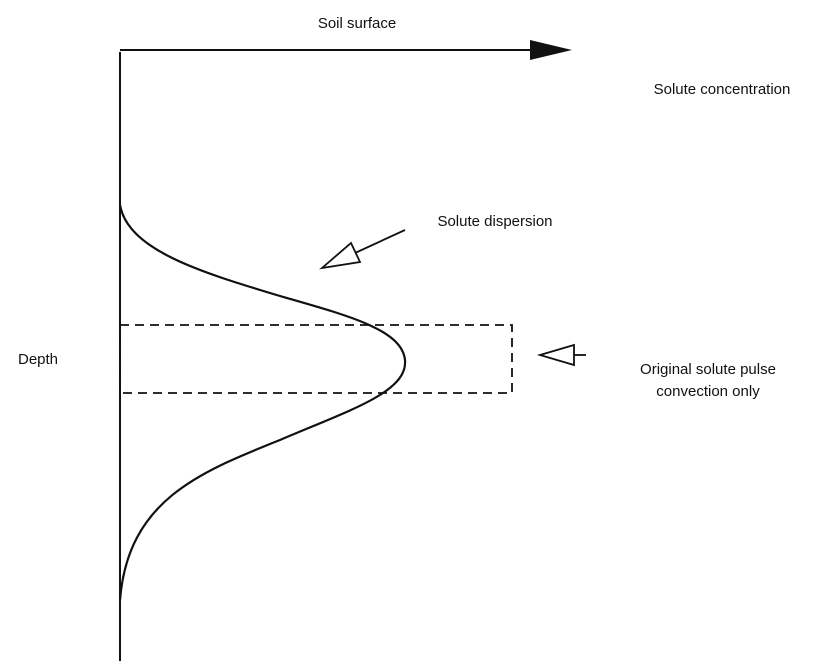 The image size is (837, 661). Describe the element at coordinates (494, 221) in the screenshot. I see `dispersion-label: Solute dispersion` at that location.